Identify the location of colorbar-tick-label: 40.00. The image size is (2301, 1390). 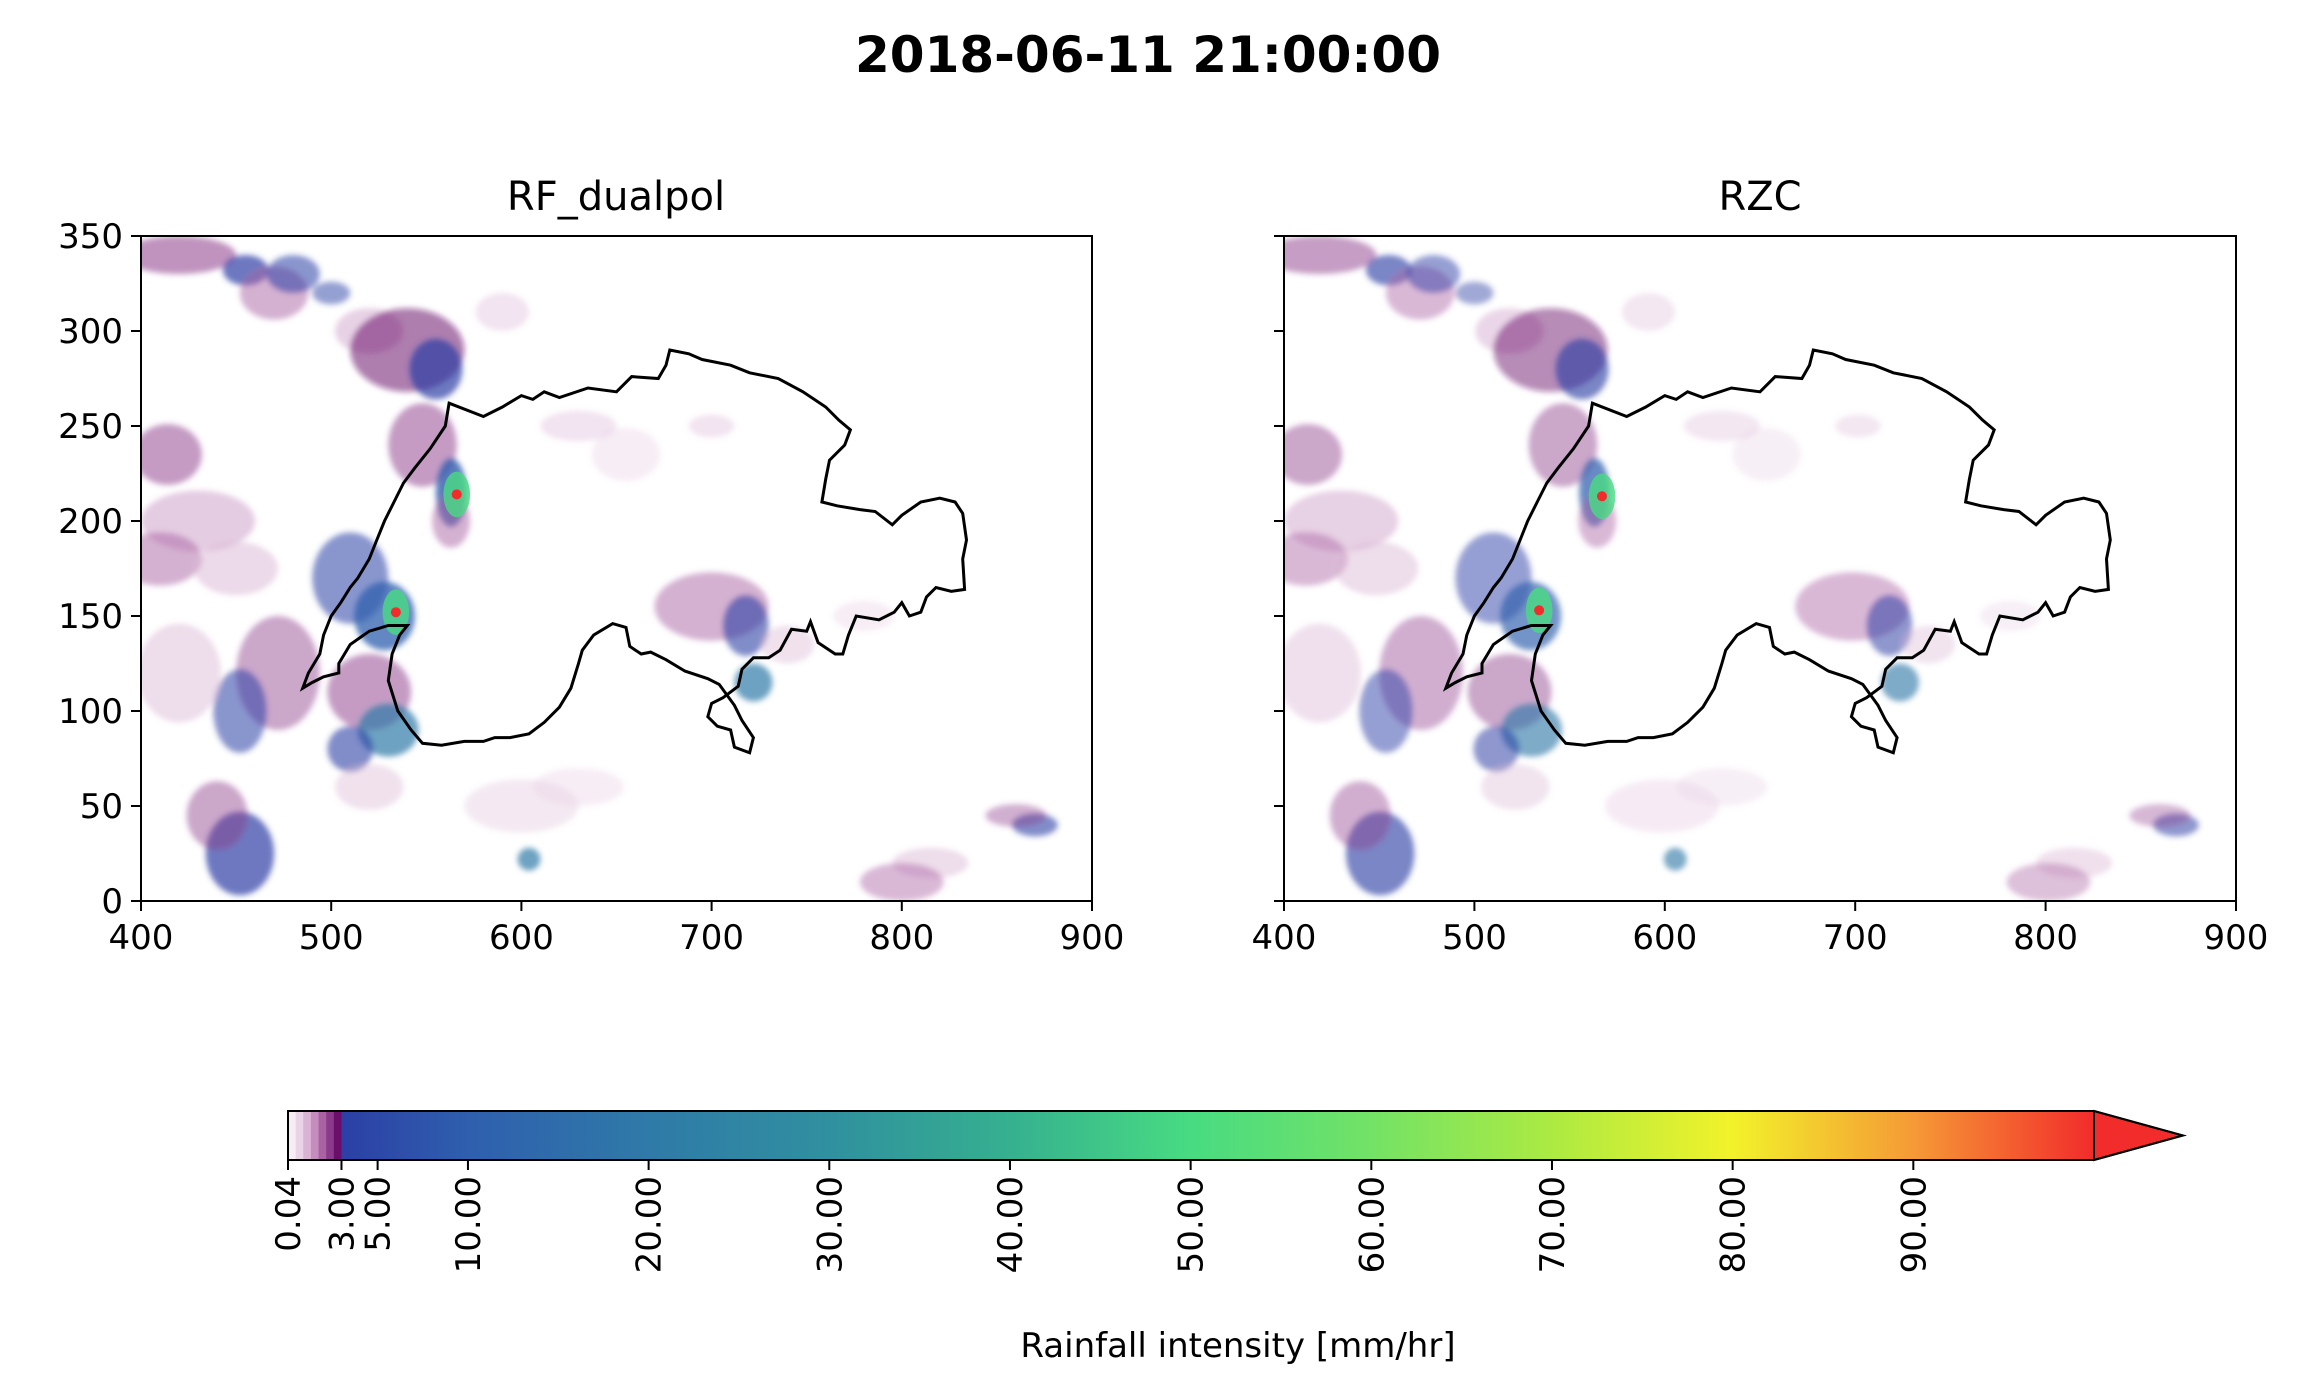
(1011, 1224).